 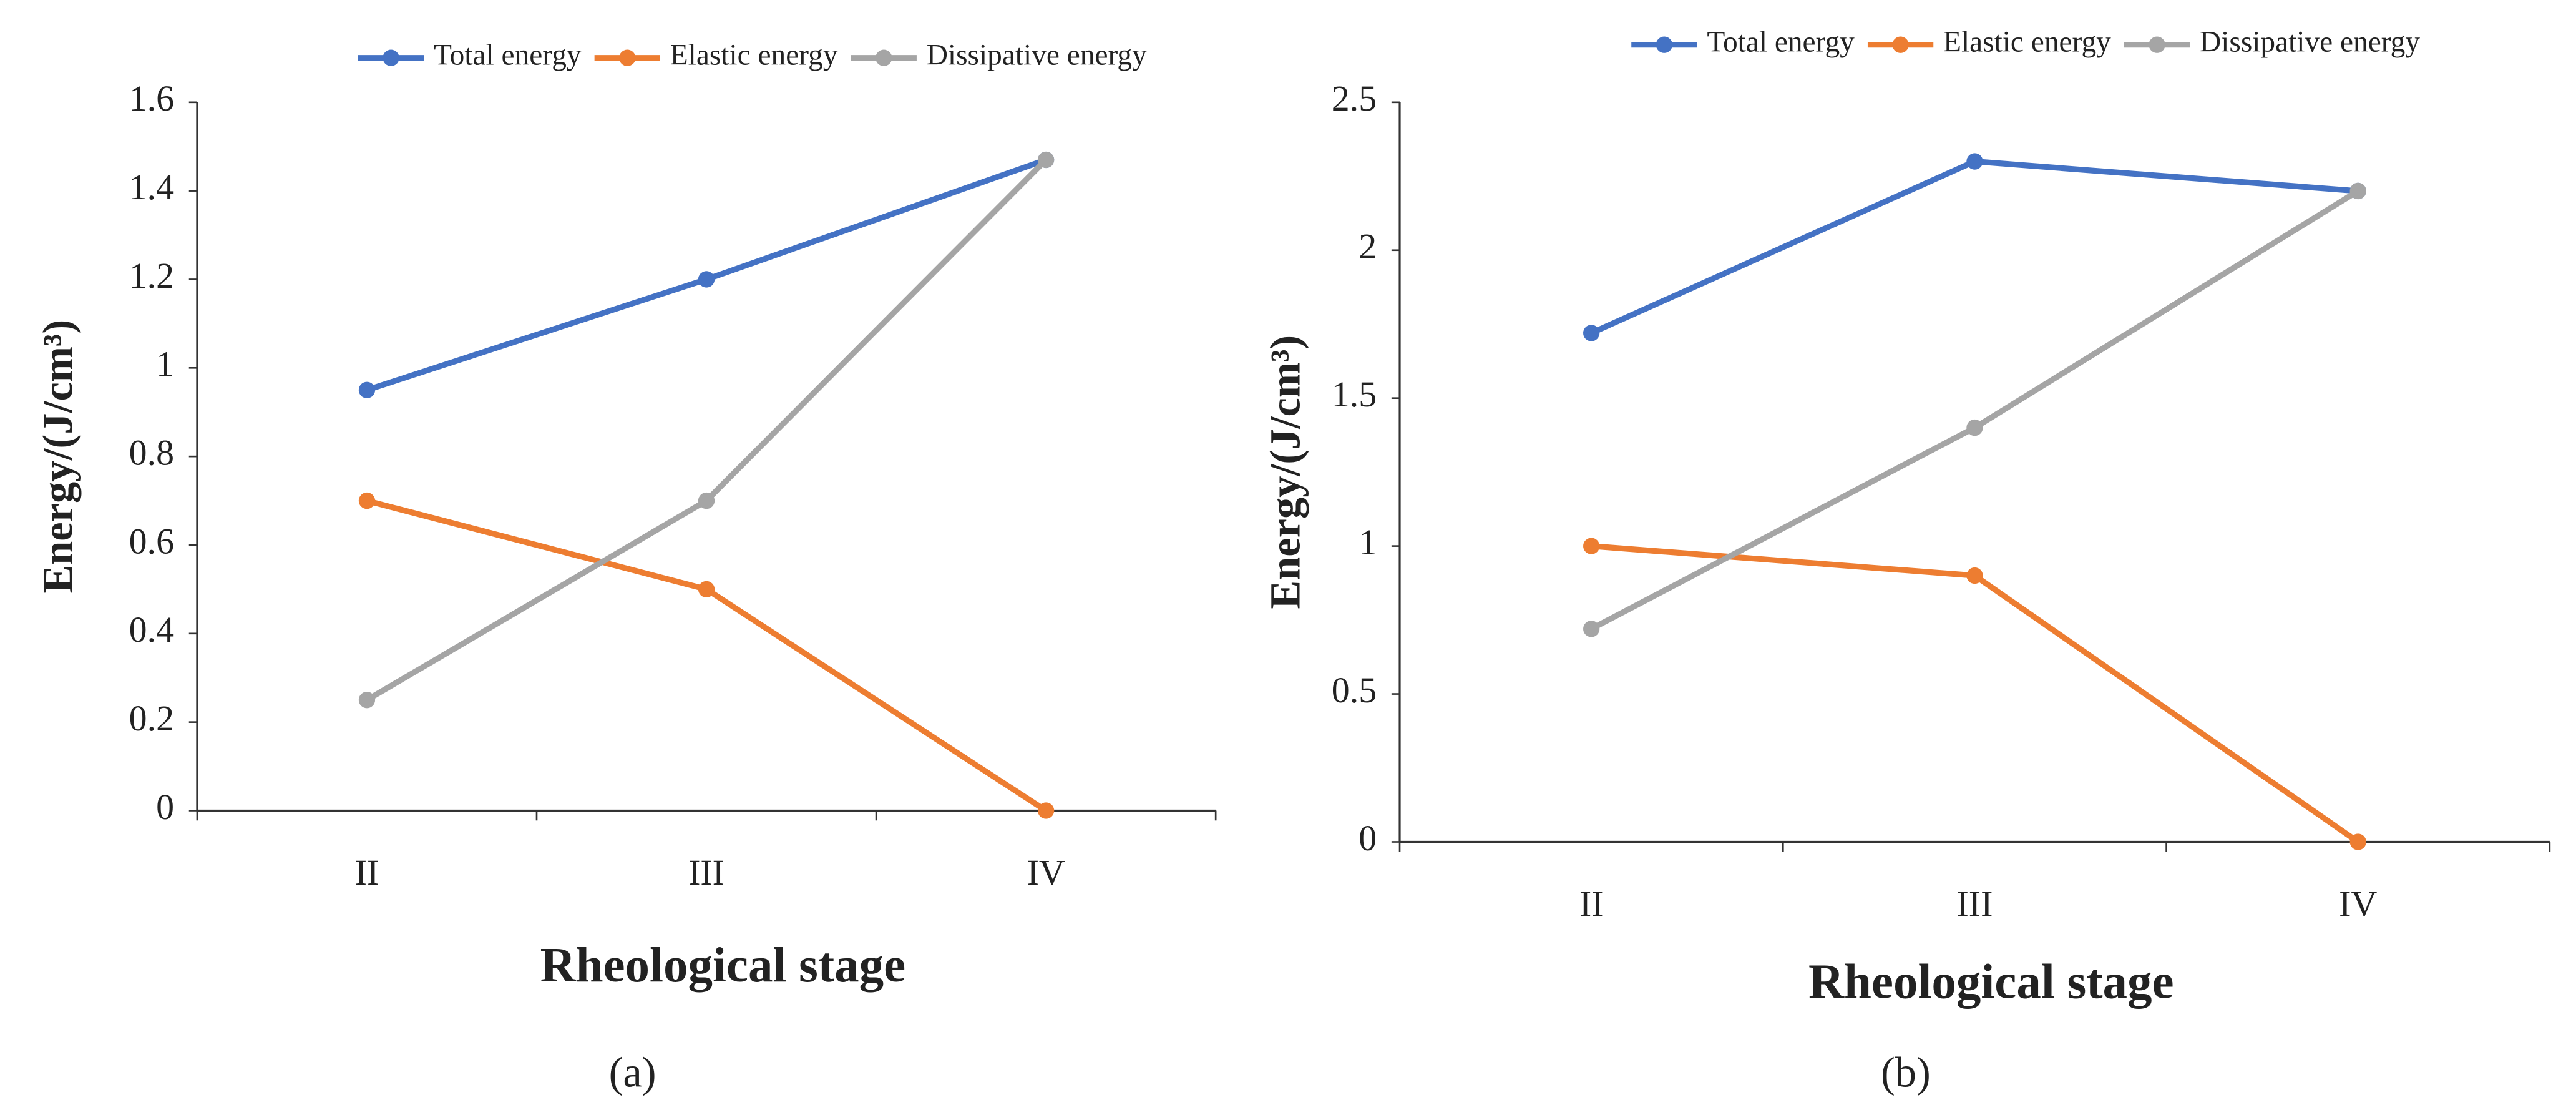 I want to click on y-tick-label: 1.2, so click(x=151, y=275).